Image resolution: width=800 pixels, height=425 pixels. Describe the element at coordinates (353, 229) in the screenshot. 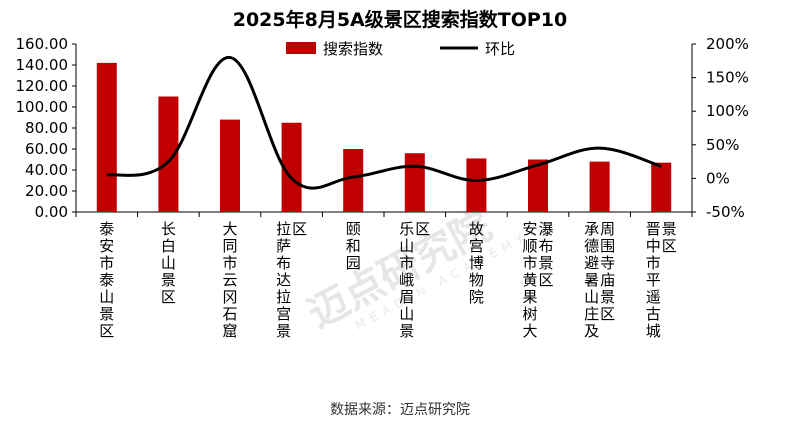

I see `category-label-char: 颐` at that location.